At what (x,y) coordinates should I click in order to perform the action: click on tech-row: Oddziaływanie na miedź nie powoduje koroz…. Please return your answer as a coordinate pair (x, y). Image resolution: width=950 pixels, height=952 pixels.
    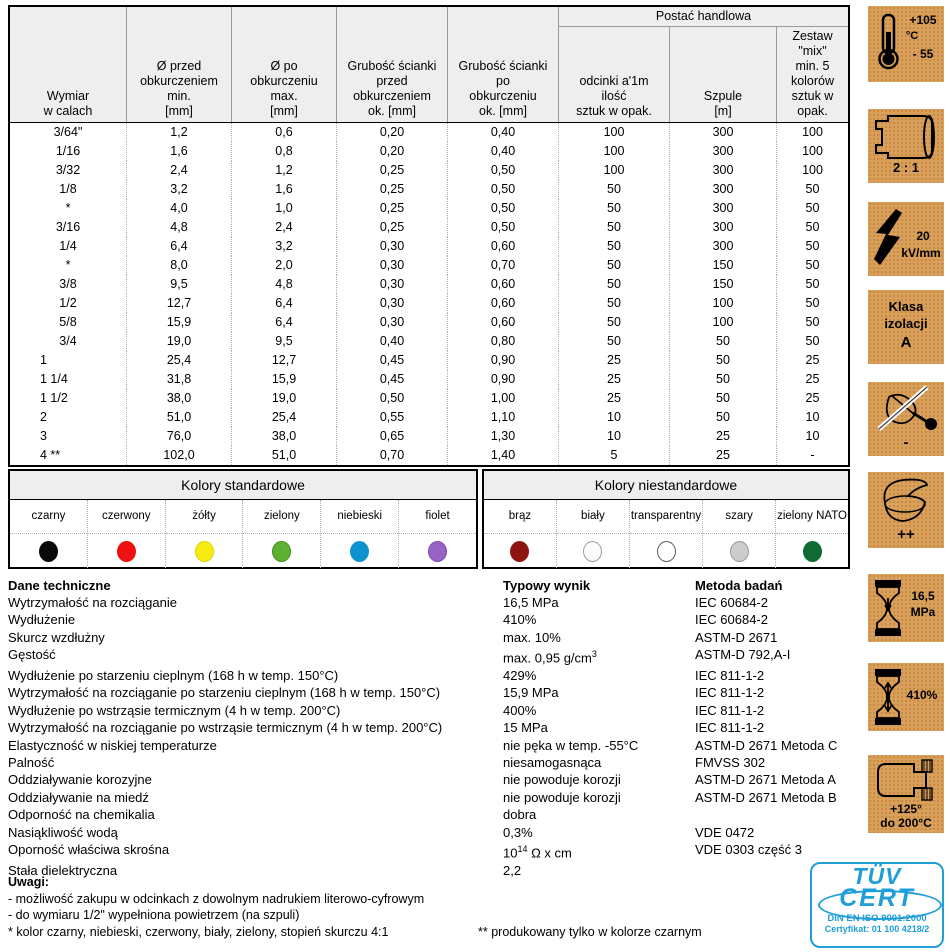
    Looking at the image, I should click on (430, 797).